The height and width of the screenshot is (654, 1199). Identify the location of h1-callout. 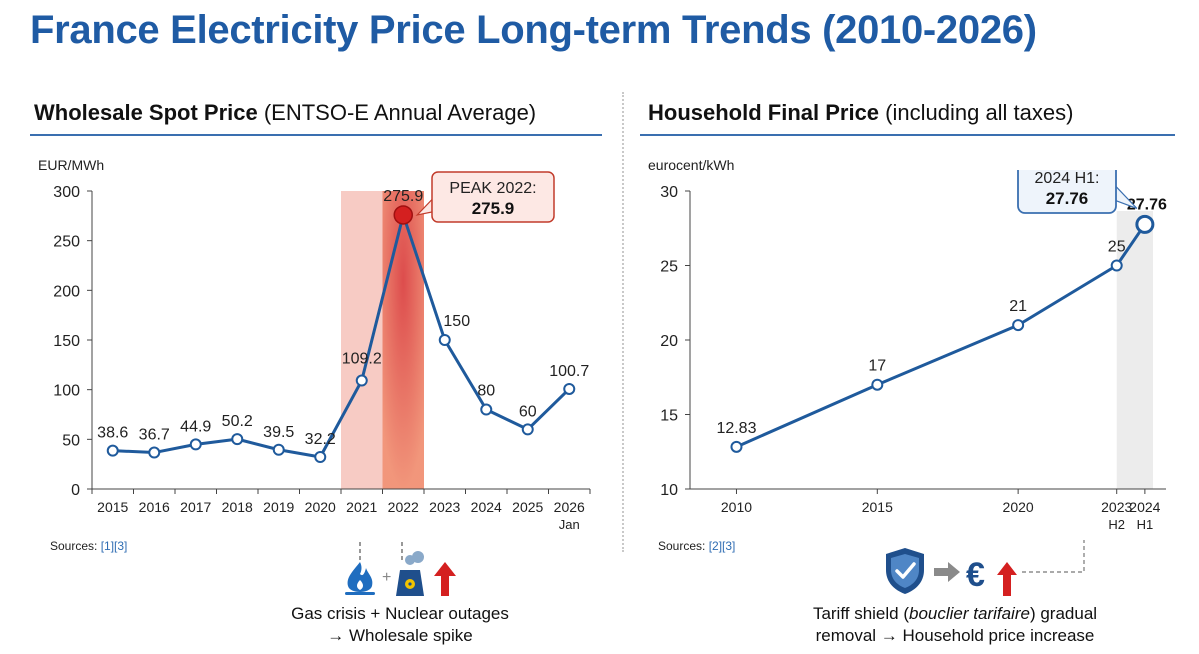
(1067, 192).